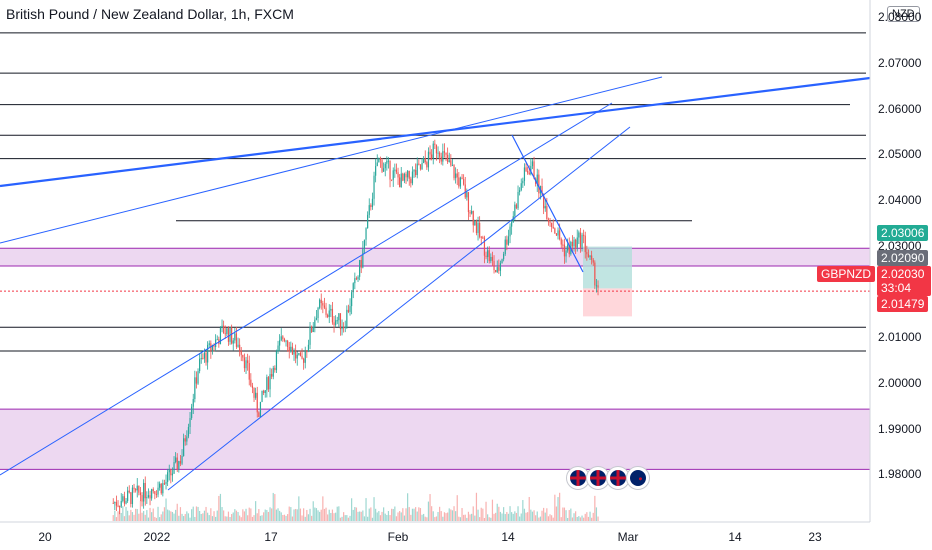 This screenshot has width=932, height=550. What do you see at coordinates (435, 439) in the screenshot?
I see `supply-demand-zone` at bounding box center [435, 439].